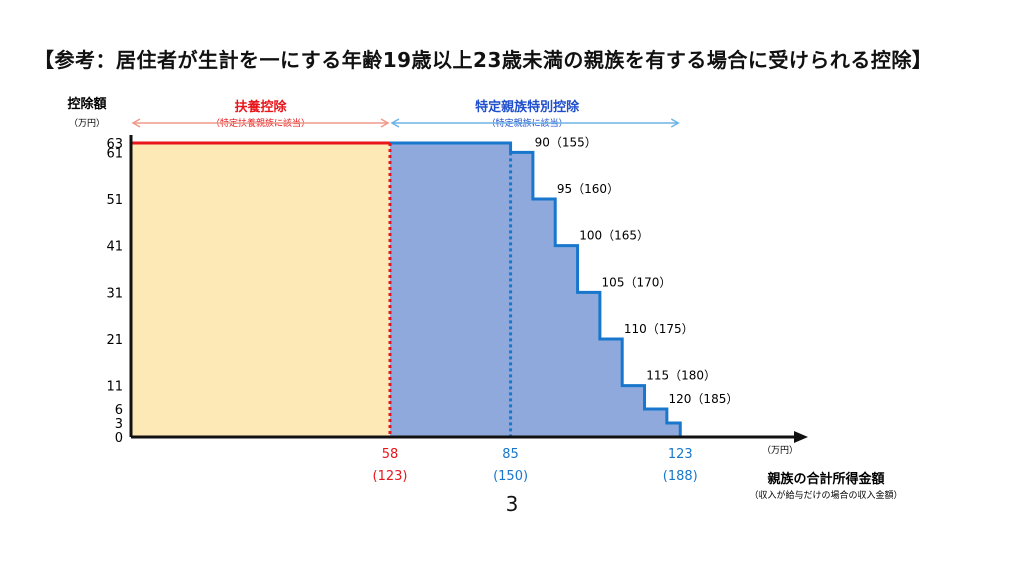  What do you see at coordinates (527, 107) in the screenshot?
I see `range-label: 特定親族特別控除` at bounding box center [527, 107].